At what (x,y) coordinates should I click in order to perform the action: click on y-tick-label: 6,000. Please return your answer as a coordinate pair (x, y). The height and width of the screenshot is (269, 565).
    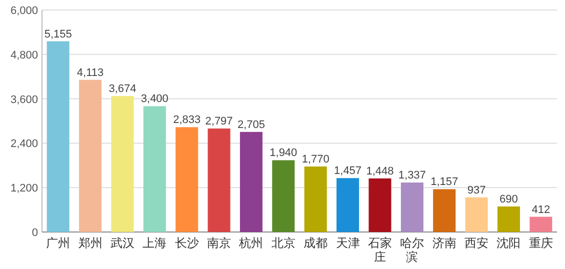
    Looking at the image, I should click on (24, 11).